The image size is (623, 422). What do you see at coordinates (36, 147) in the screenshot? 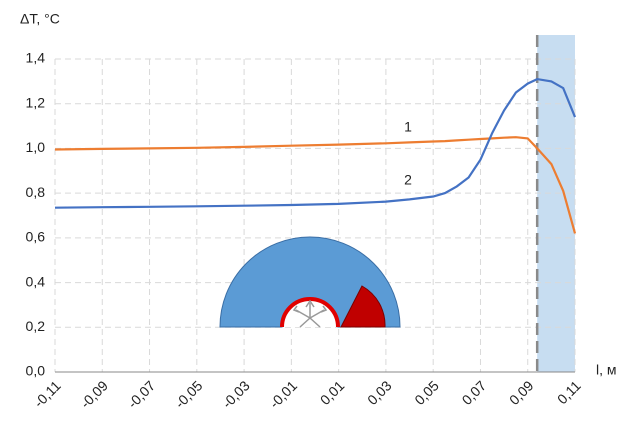
I see `y-tick-label: 1,0` at bounding box center [36, 147].